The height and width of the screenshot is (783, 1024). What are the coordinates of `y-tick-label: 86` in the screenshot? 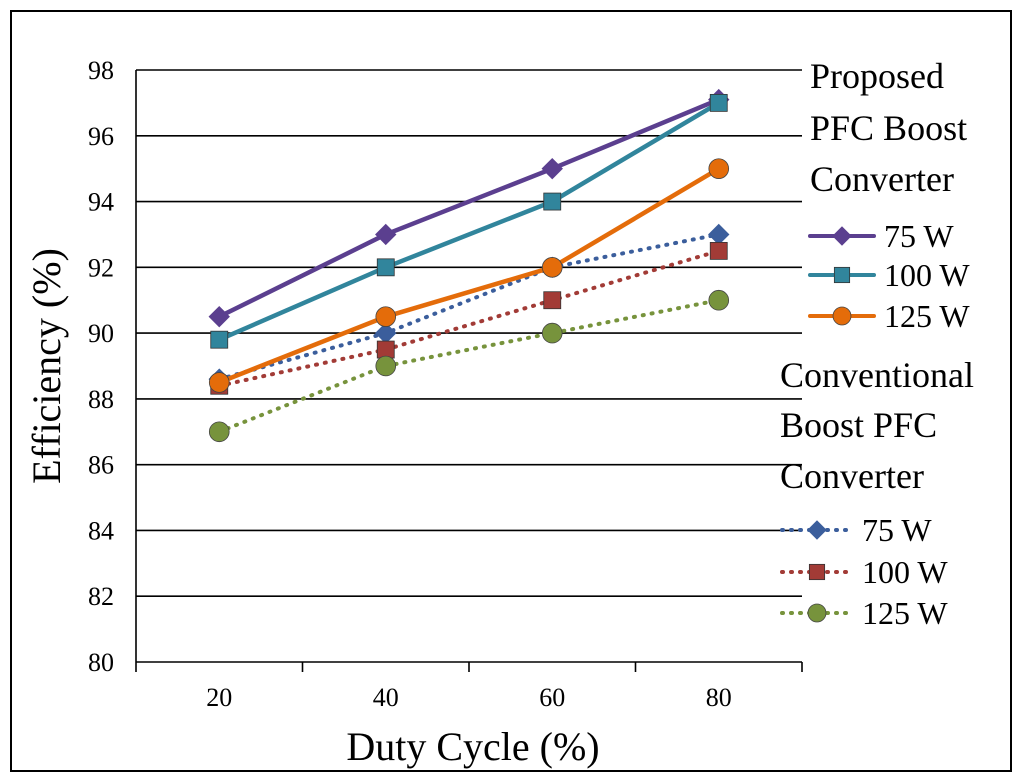 It's located at (101, 465).